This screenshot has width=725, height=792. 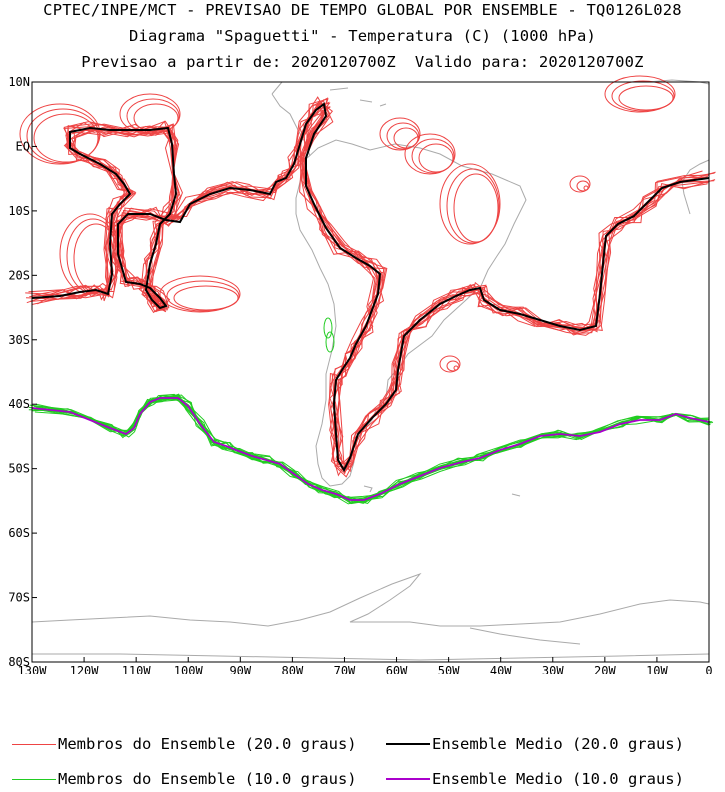 I want to click on lon-label: 70W, so click(x=345, y=669).